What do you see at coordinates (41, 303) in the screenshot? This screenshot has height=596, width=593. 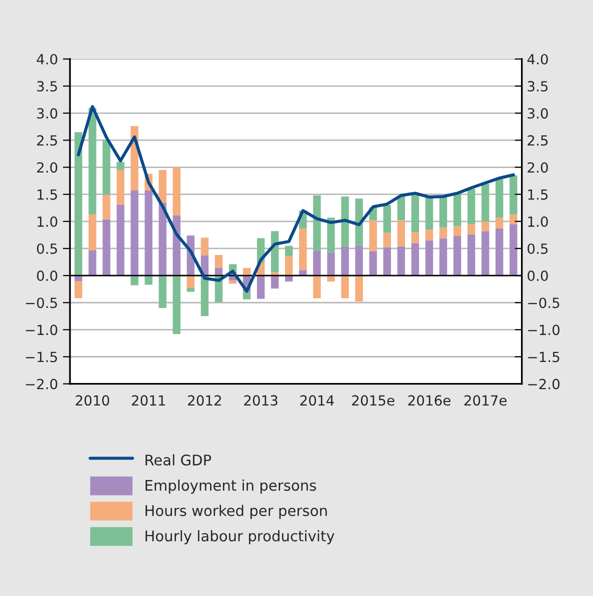 I see `y-tick-label: −0.5` at bounding box center [41, 303].